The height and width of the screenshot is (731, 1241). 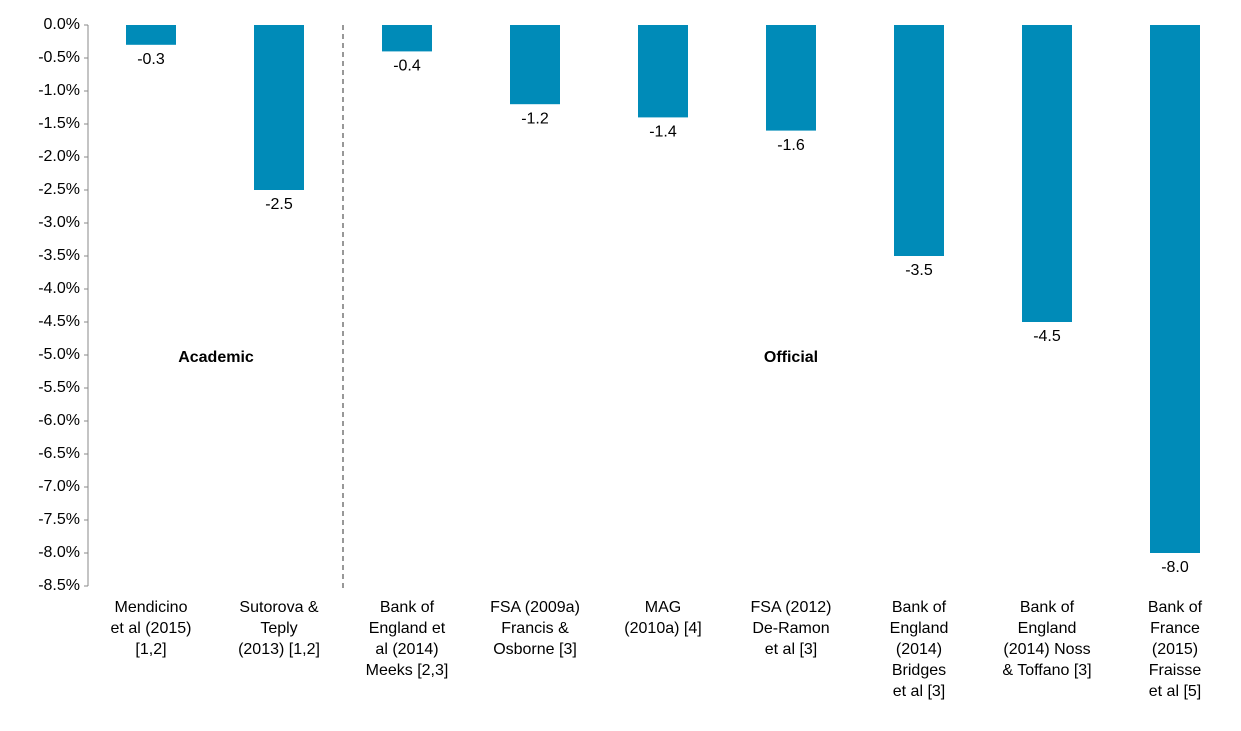 I want to click on y-tick-label: -8.5%, so click(x=59, y=585).